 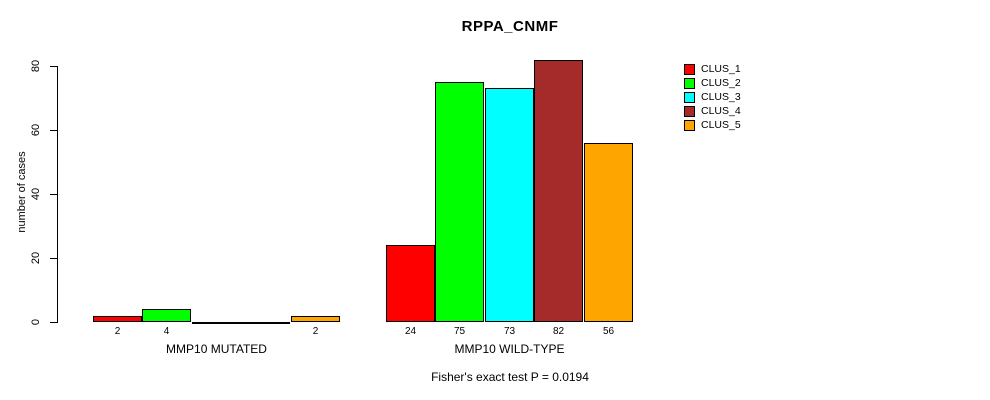 I want to click on bar-value-label: 82, so click(x=558, y=331).